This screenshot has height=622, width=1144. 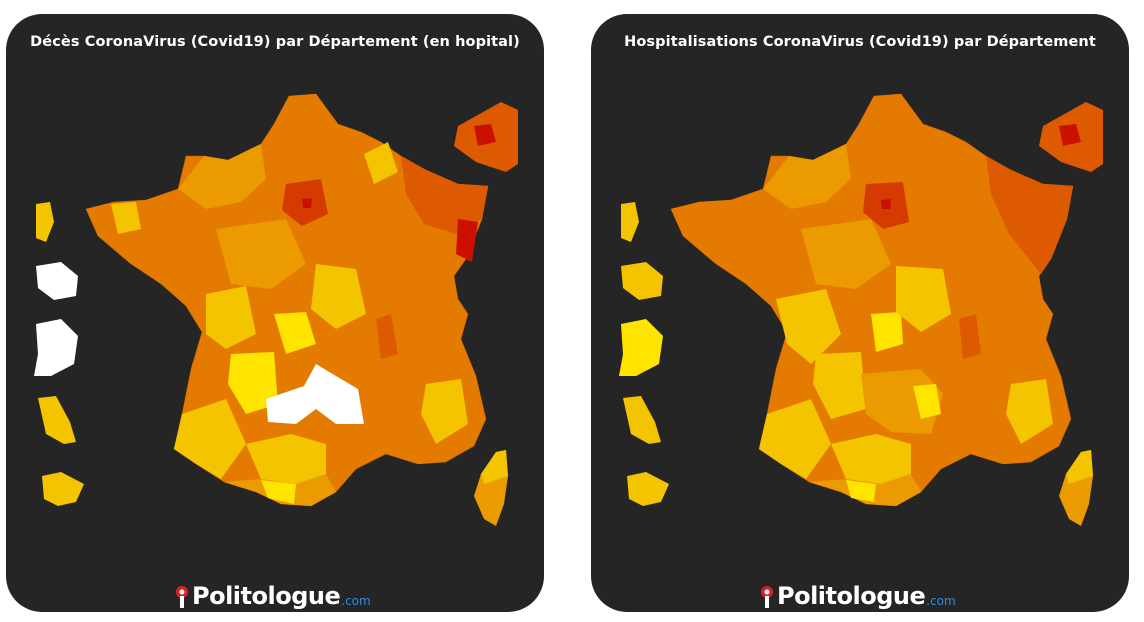 What do you see at coordinates (381, 163) in the screenshot?
I see `region-ardennes` at bounding box center [381, 163].